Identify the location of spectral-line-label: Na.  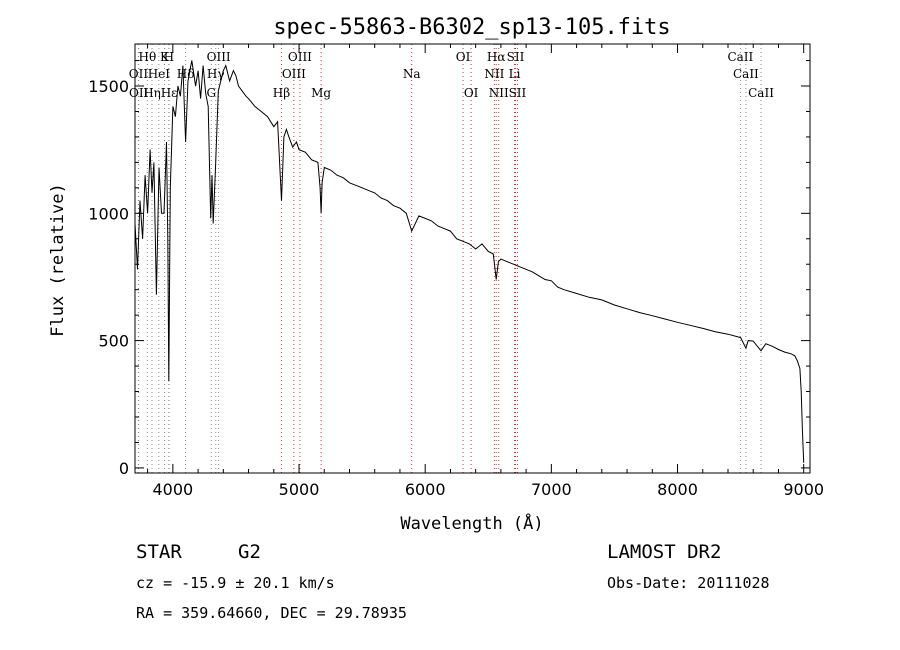
(412, 74).